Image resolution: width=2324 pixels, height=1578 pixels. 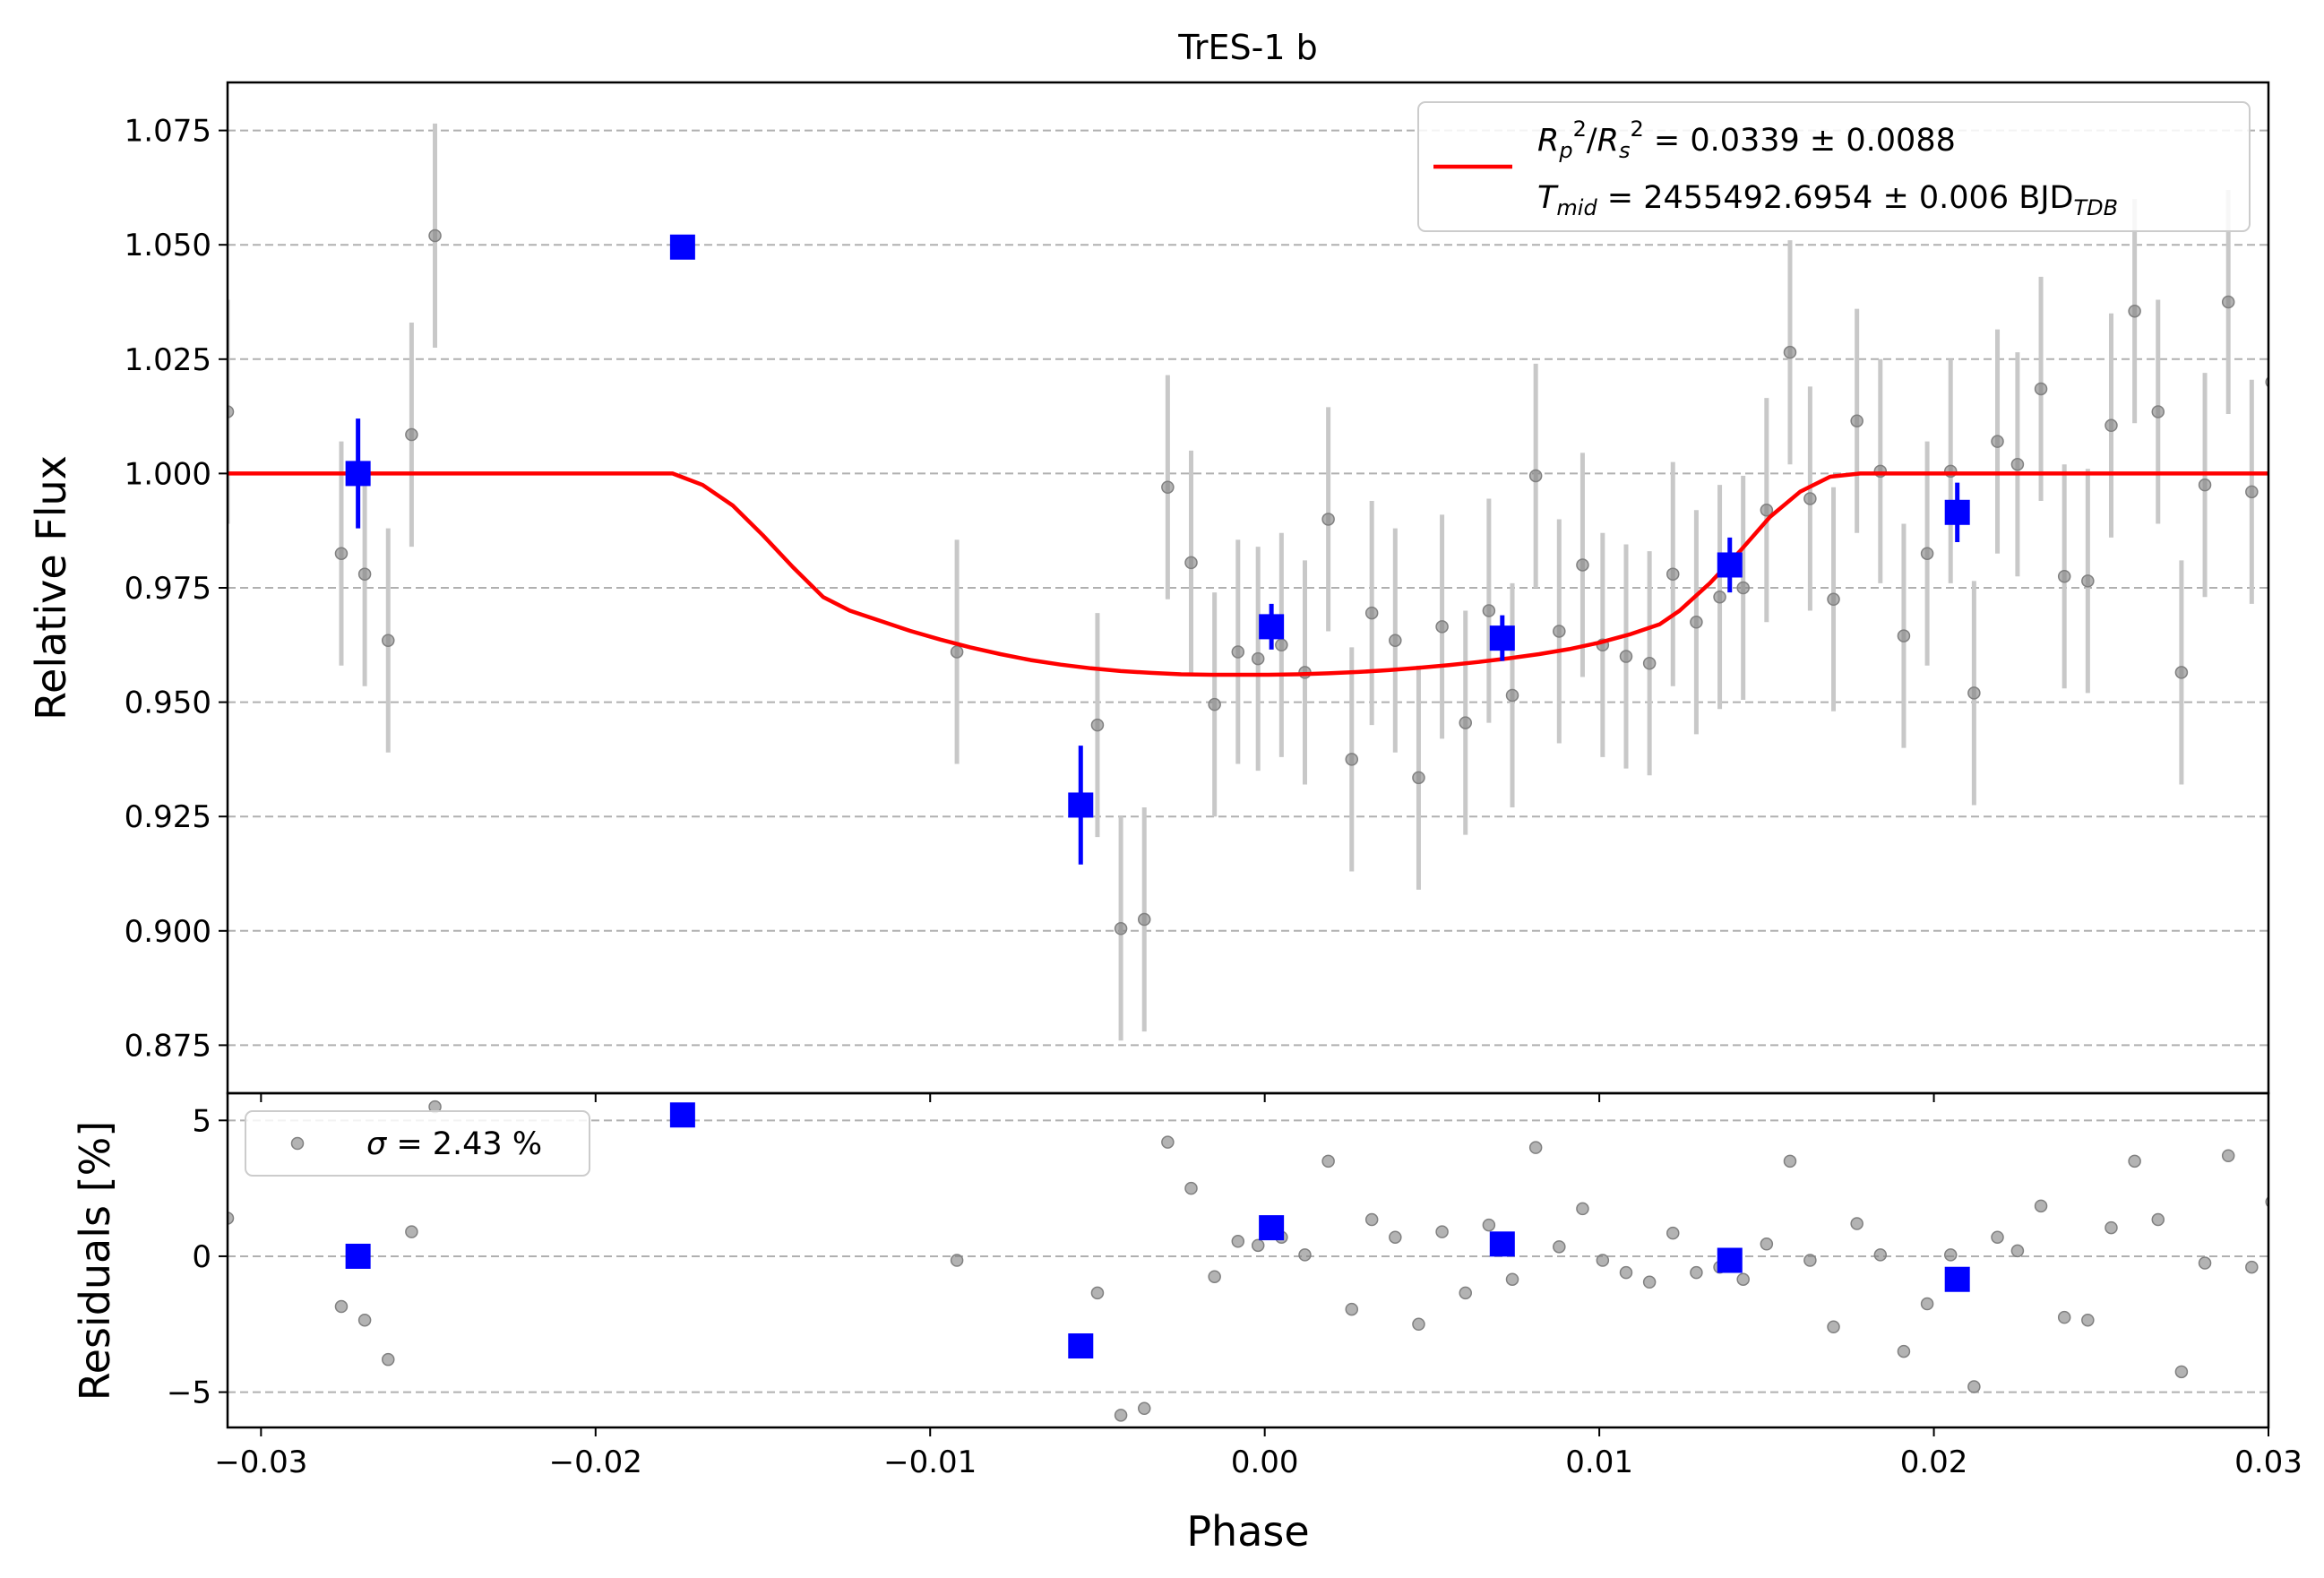 I want to click on residuals-y-tick-label: 5, so click(x=201, y=1121).